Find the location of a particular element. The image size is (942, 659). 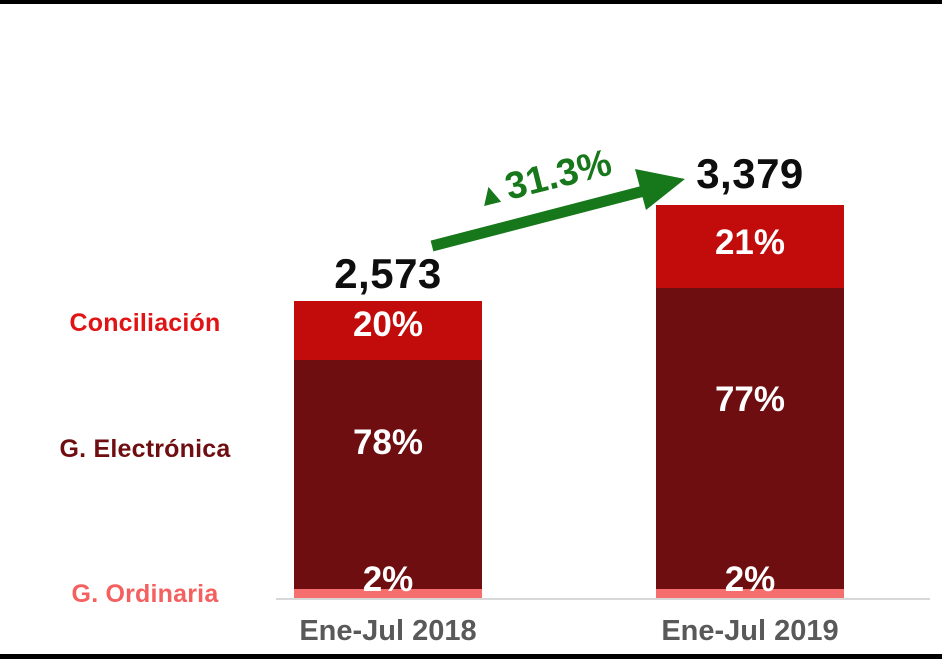

top-rule is located at coordinates (471, 2).